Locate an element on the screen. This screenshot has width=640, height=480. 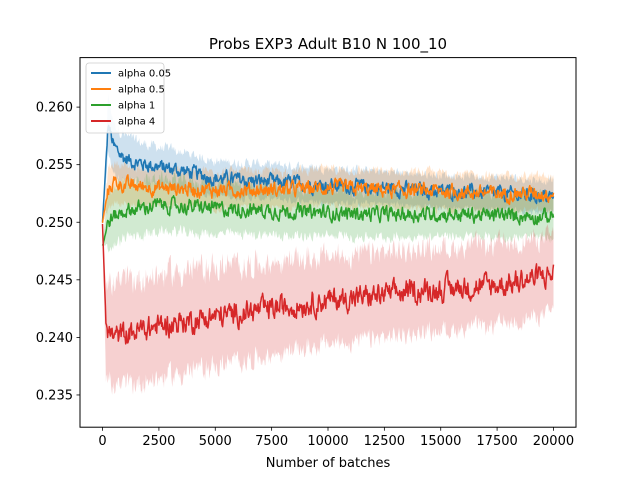
x-tick-label: 5000 is located at coordinates (215, 441).